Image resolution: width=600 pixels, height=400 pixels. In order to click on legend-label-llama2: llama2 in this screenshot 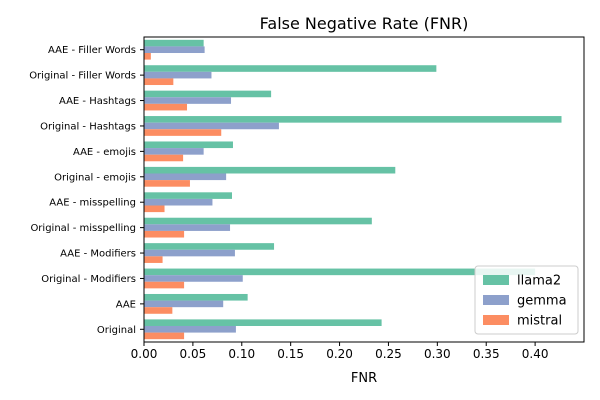, I will do `click(539, 281)`.